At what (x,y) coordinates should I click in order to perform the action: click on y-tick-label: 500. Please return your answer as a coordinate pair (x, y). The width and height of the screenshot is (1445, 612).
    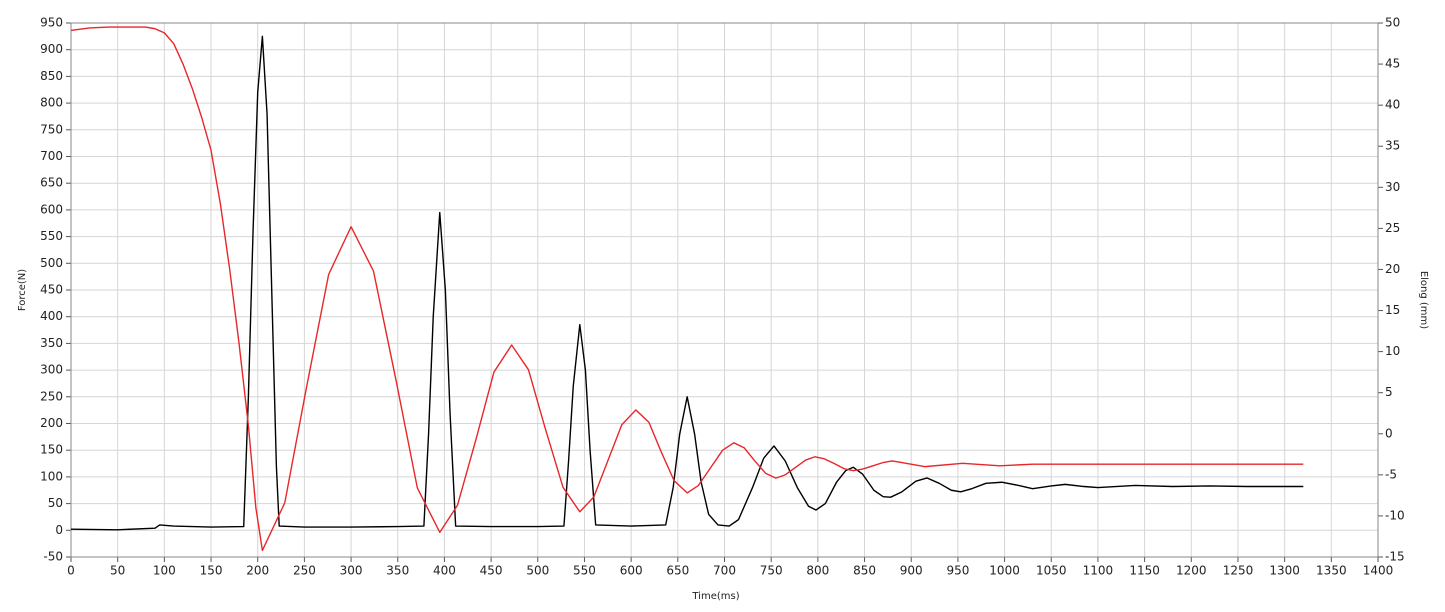
    Looking at the image, I should click on (51, 263).